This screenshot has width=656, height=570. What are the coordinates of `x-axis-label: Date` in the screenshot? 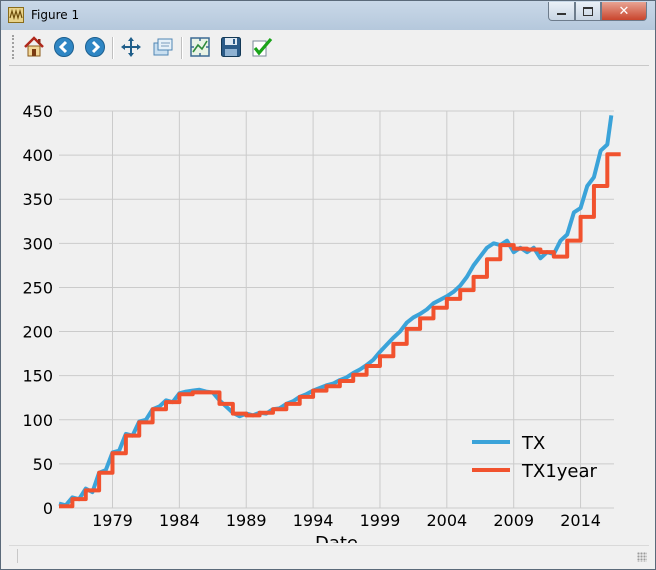 It's located at (336, 538).